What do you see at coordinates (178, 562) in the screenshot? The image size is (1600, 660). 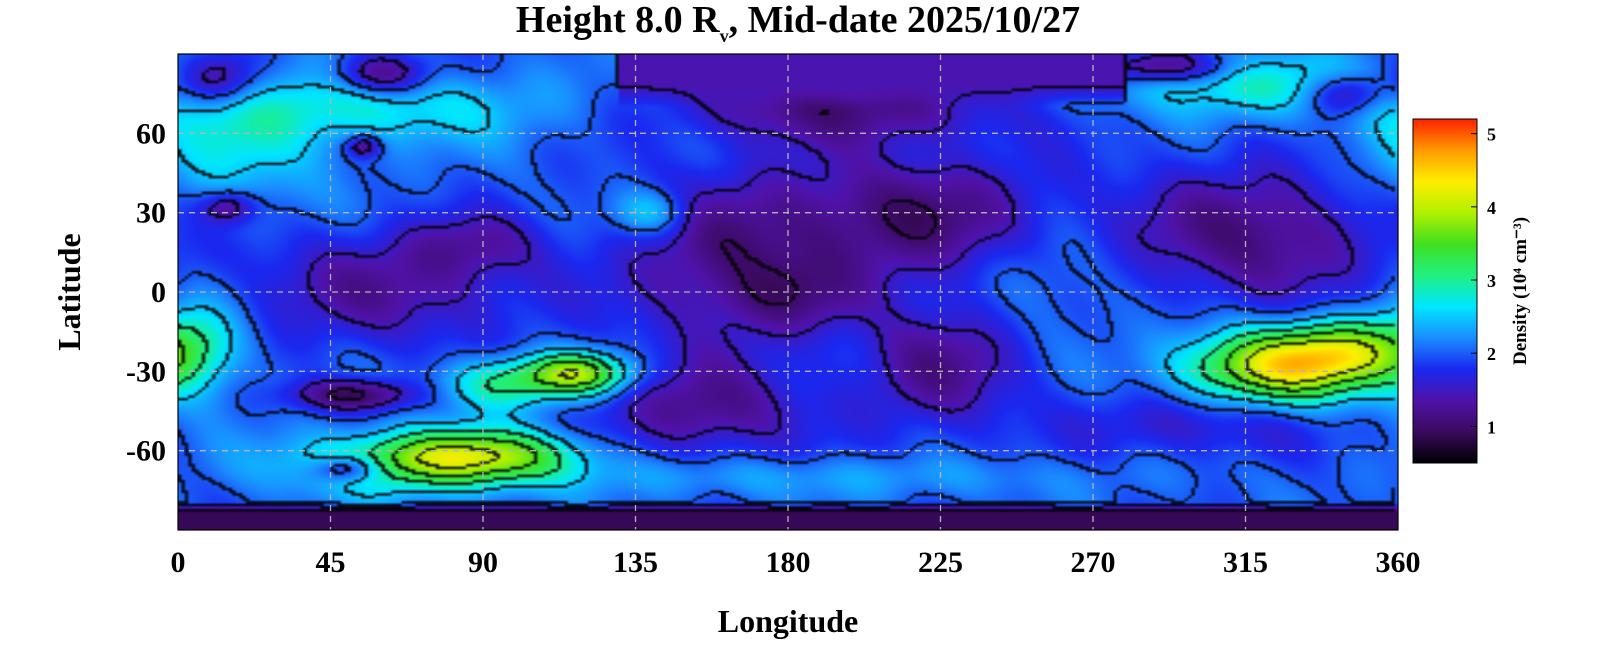 I see `x-tick-label: 0` at bounding box center [178, 562].